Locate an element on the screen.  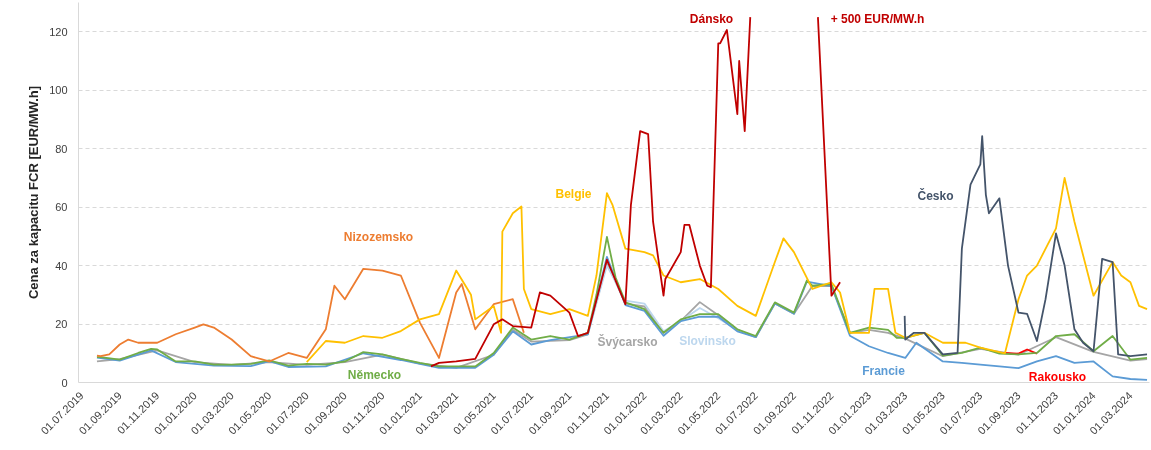
series-label: Švýcarsko is located at coordinates (627, 341).